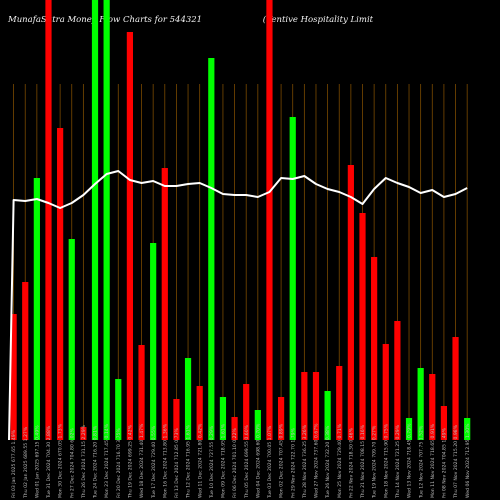  I want to click on x-tick-label: Thu 19 Dec 2024 699.25 0.42%, so click(131, 461).